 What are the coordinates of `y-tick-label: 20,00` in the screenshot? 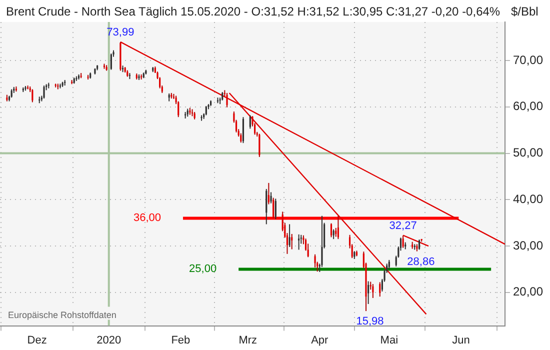 It's located at (528, 291).